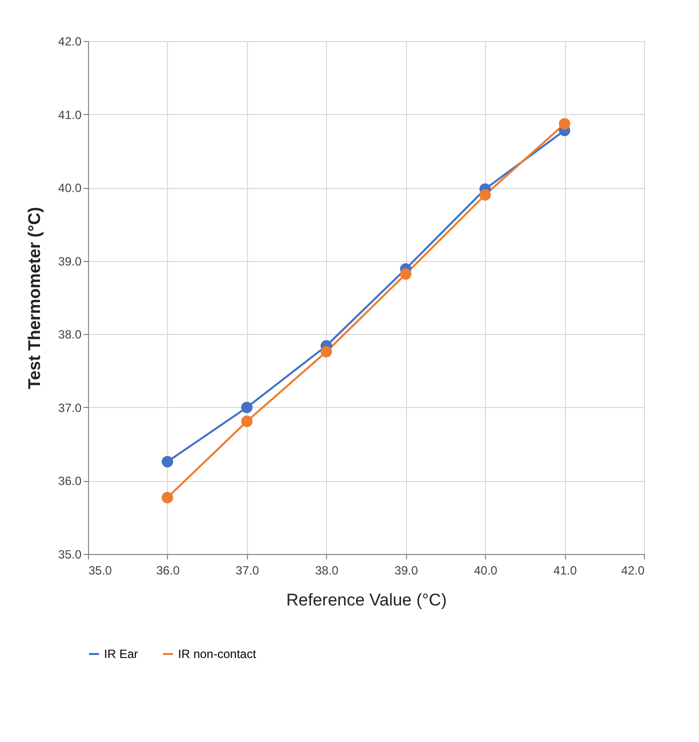 The width and height of the screenshot is (699, 742). What do you see at coordinates (406, 571) in the screenshot?
I see `x-tick-label: 39.0` at bounding box center [406, 571].